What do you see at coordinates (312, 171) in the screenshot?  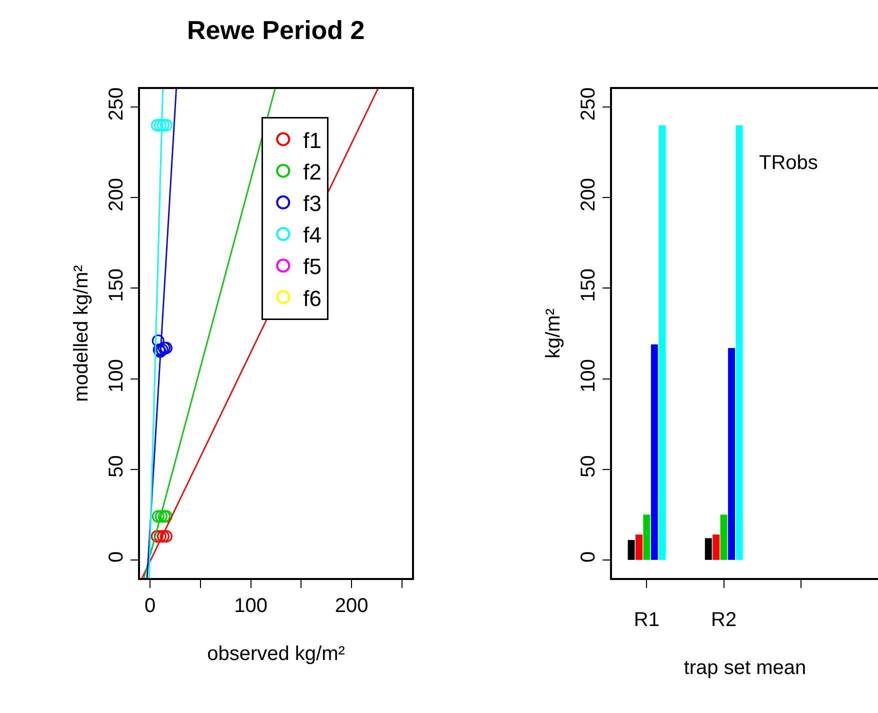 I see `legend-label: f2` at bounding box center [312, 171].